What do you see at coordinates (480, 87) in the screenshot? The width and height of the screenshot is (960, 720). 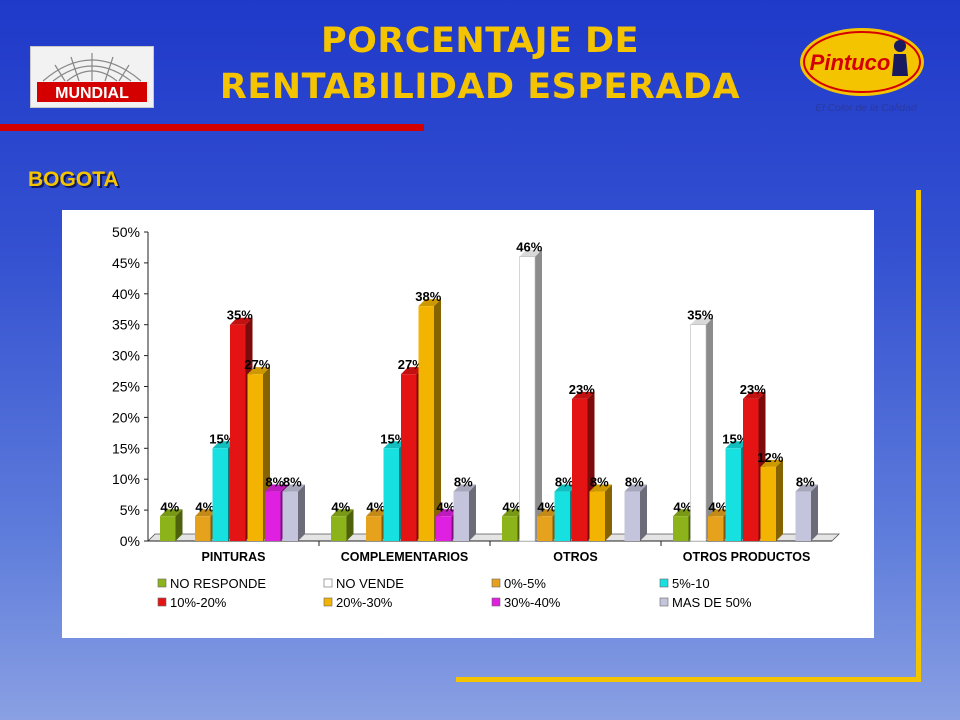 I see `title-line-2: RENTABILIDAD ESPERADA` at bounding box center [480, 87].